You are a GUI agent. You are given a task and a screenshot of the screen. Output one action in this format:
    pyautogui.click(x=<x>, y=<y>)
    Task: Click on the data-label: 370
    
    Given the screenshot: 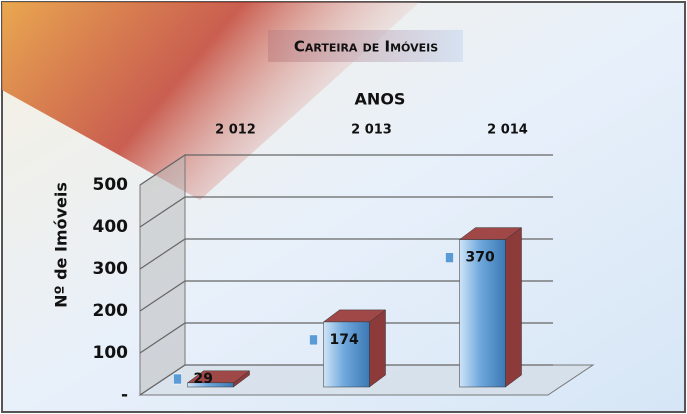 What is the action you would take?
    pyautogui.click(x=480, y=258)
    